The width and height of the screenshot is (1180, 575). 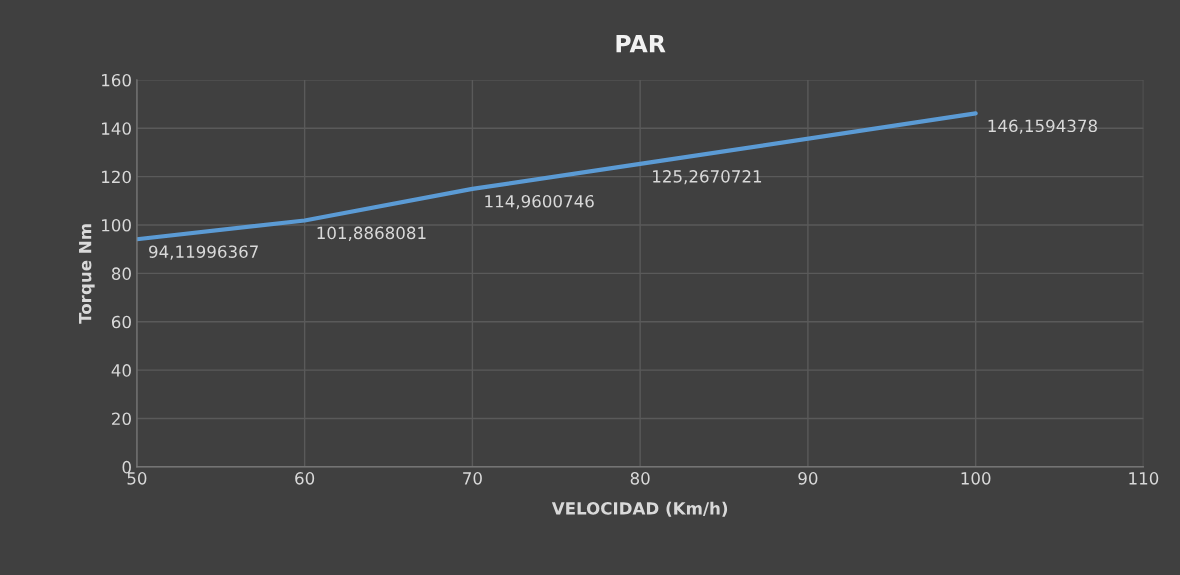 What do you see at coordinates (121, 370) in the screenshot?
I see `y-tick-label: 40` at bounding box center [121, 370].